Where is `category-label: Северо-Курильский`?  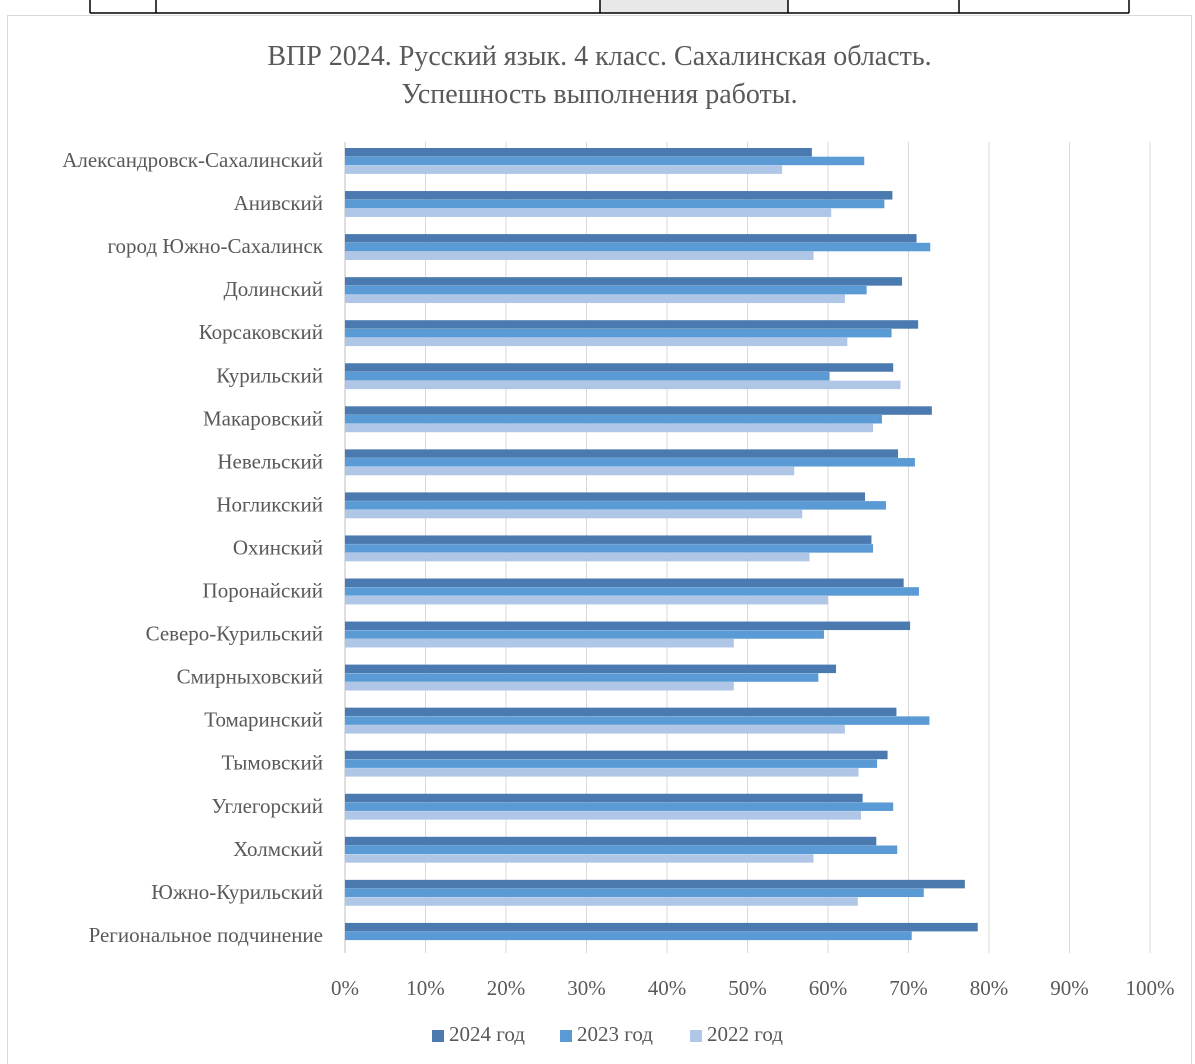 category-label: Северо-Курильский is located at coordinates (234, 634).